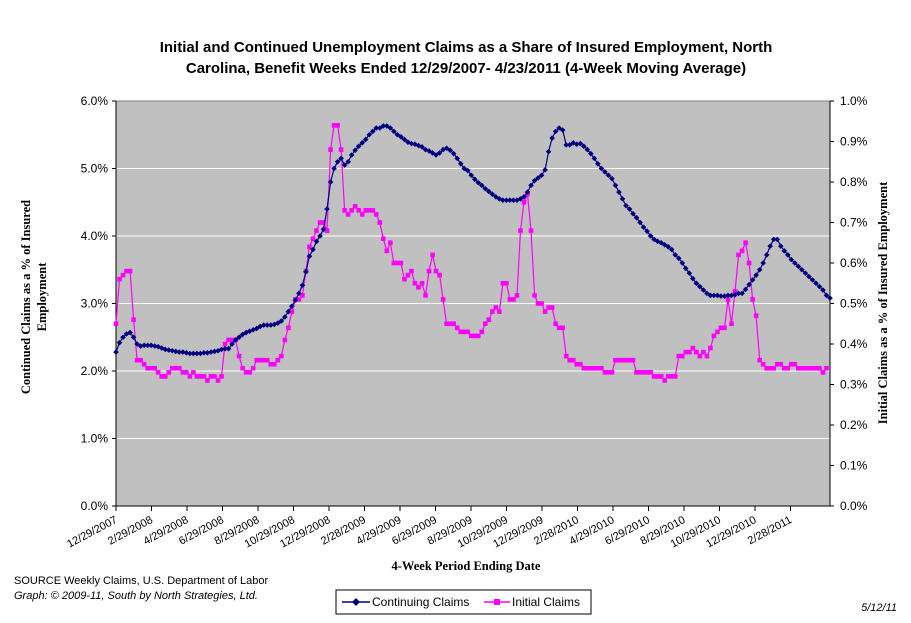 This screenshot has width=911, height=623. What do you see at coordinates (854, 263) in the screenshot?
I see `right-tick-label: 0.6%` at bounding box center [854, 263].